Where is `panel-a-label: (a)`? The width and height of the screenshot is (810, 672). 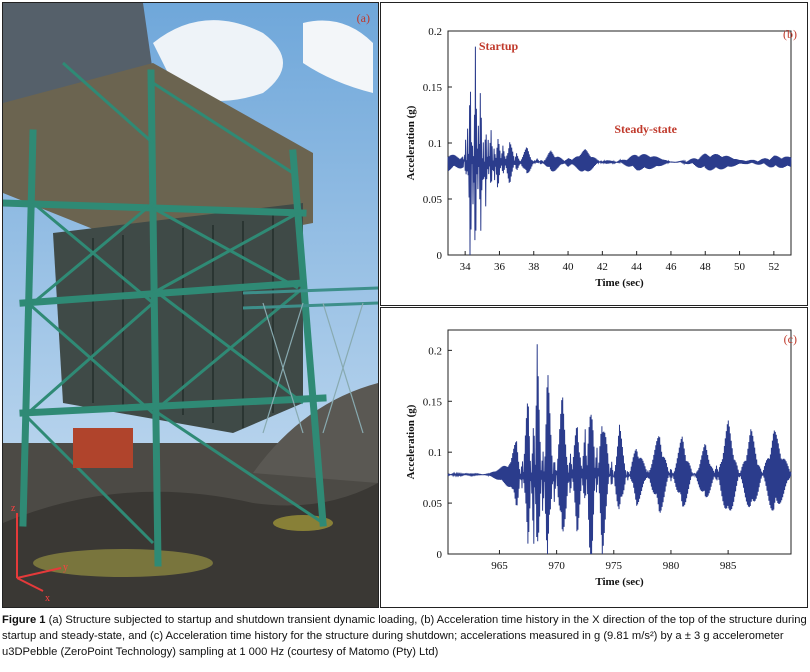 panel-a-label: (a) is located at coordinates (363, 18).